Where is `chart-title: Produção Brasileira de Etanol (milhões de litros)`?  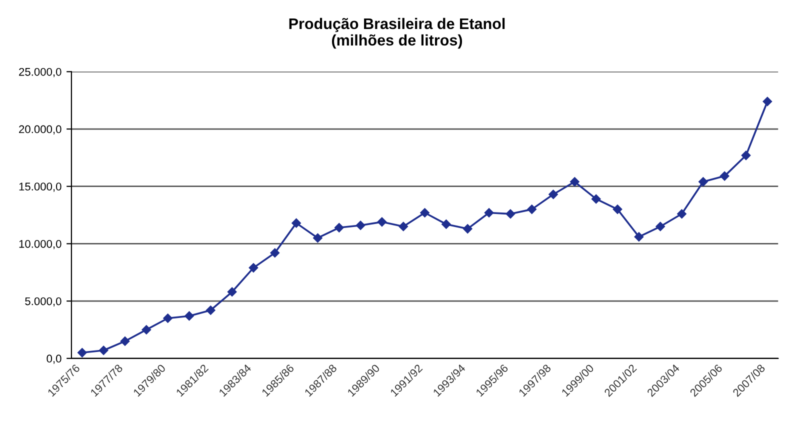
chart-title: Produção Brasileira de Etanol (milhões de litros) is located at coordinates (397, 33).